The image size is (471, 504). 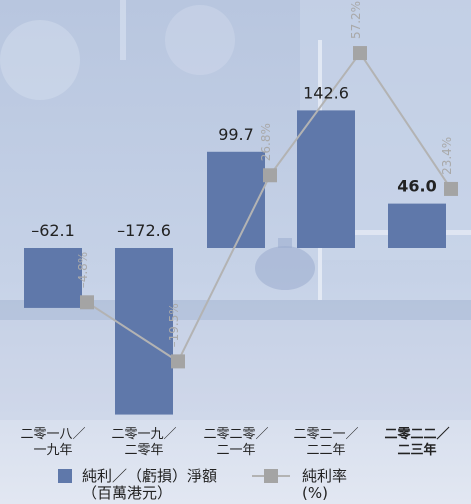 What do you see at coordinates (416, 434) in the screenshot?
I see `x-tick-label-line: 二零二二／` at bounding box center [416, 434].